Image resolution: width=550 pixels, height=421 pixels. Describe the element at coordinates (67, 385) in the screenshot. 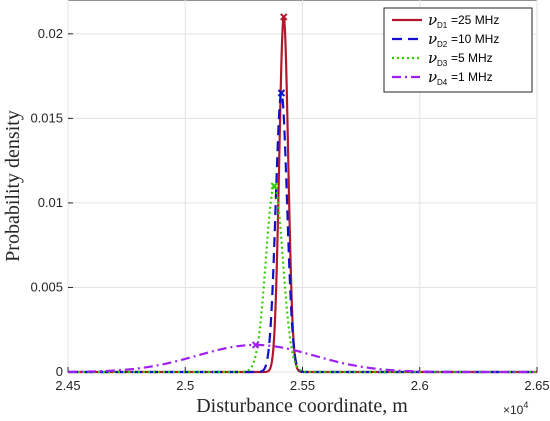

I see `x-tick-label: 2.45` at that location.